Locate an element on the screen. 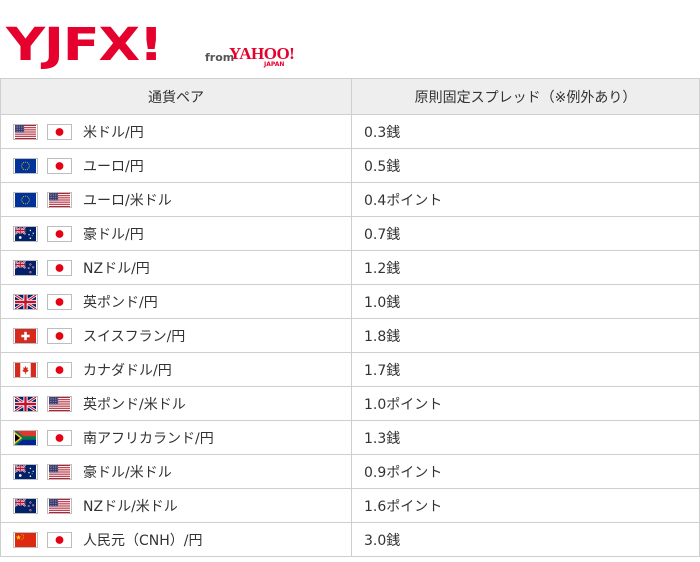  currency-pair-cell: 豪ドル/米ドル is located at coordinates (176, 471).